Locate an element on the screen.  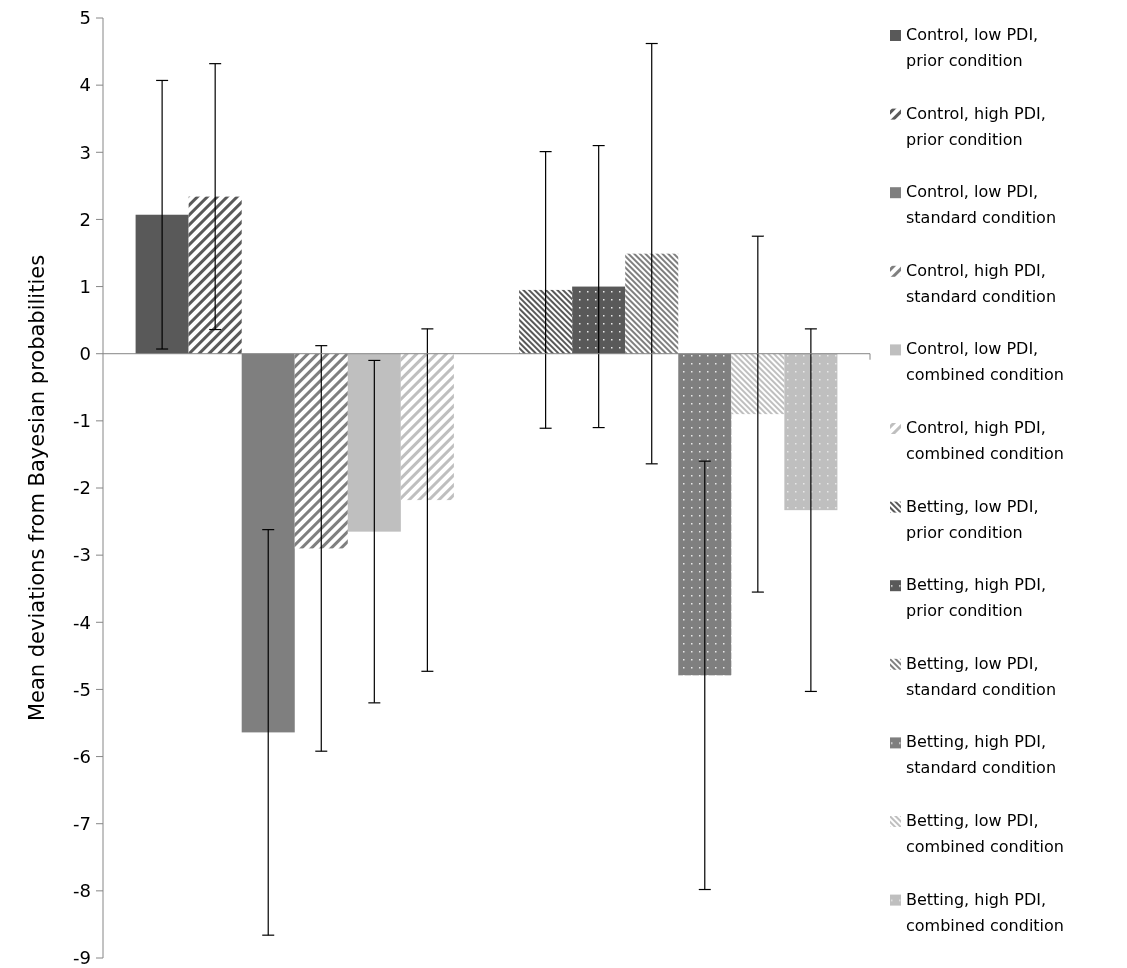
legend-label: Control, low PDI, combined condition is located at coordinates (985, 362).